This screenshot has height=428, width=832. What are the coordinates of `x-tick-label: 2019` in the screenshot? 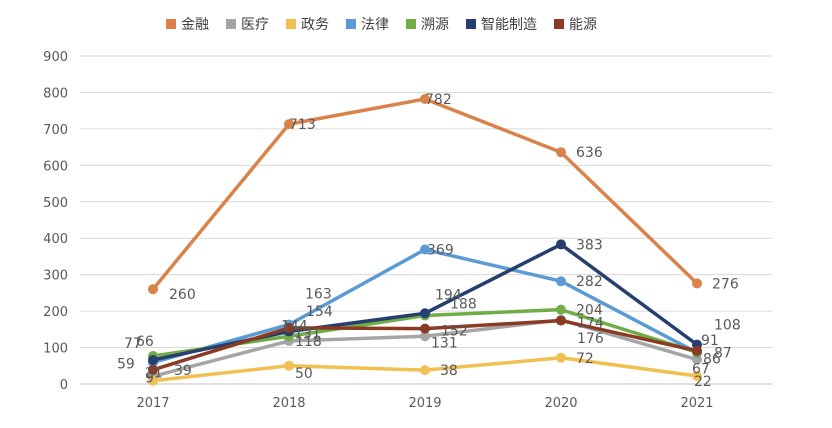 It's located at (424, 403).